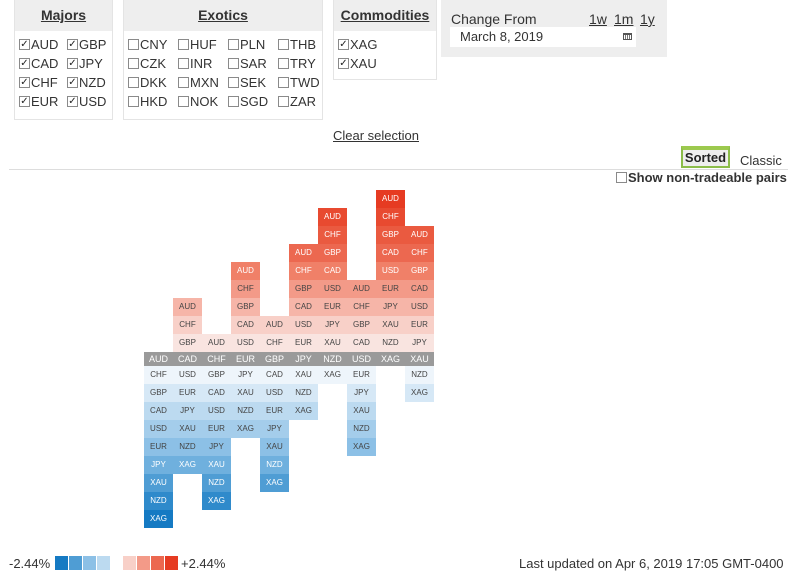  I want to click on currency-checkbox-pln: PLN, so click(246, 44).